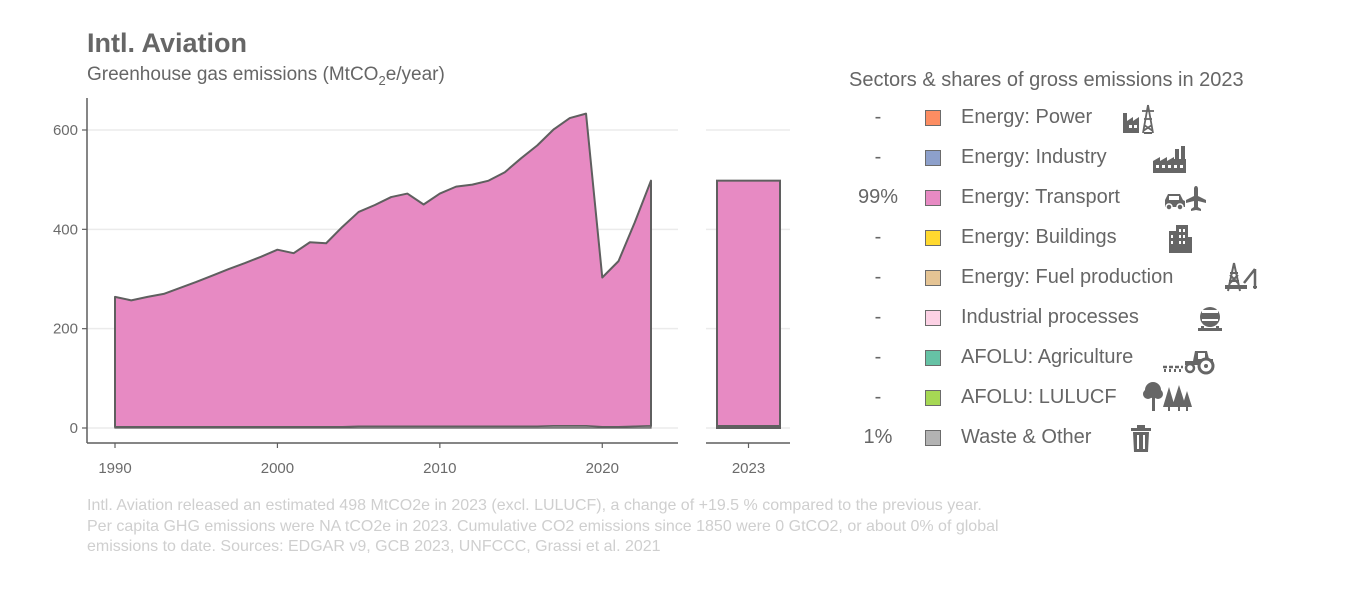  What do you see at coordinates (1185, 198) in the screenshot?
I see `car-plane-icon` at bounding box center [1185, 198].